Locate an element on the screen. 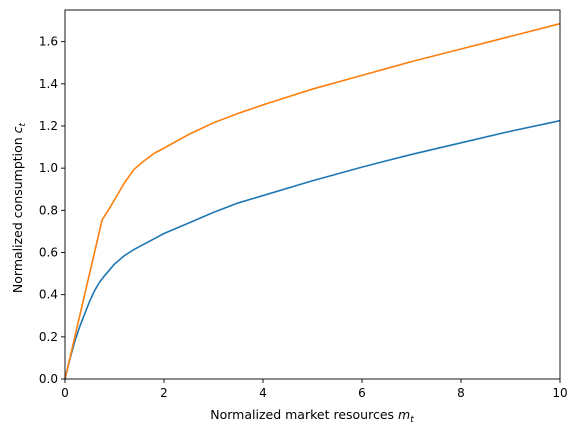 Image resolution: width=580 pixels, height=436 pixels. y-tick-label: 1.0 is located at coordinates (48, 168).